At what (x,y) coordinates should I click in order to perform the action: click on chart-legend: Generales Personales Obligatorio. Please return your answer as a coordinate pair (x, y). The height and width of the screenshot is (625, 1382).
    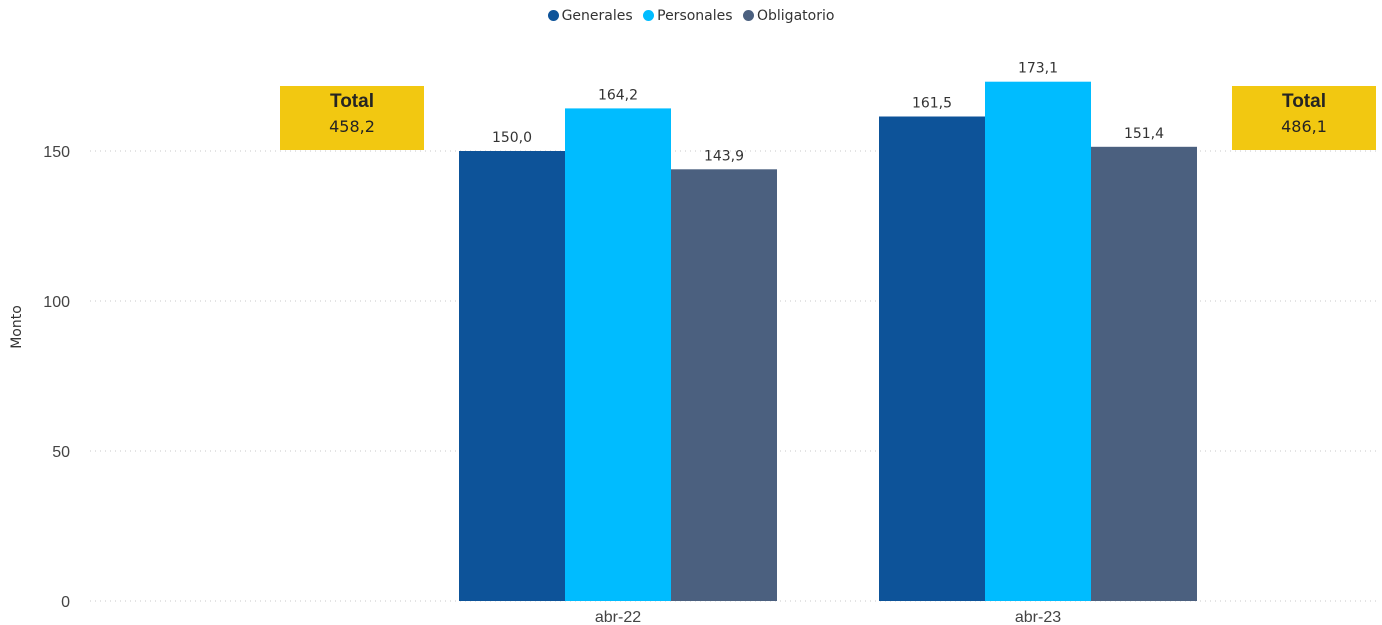
    Looking at the image, I should click on (691, 16).